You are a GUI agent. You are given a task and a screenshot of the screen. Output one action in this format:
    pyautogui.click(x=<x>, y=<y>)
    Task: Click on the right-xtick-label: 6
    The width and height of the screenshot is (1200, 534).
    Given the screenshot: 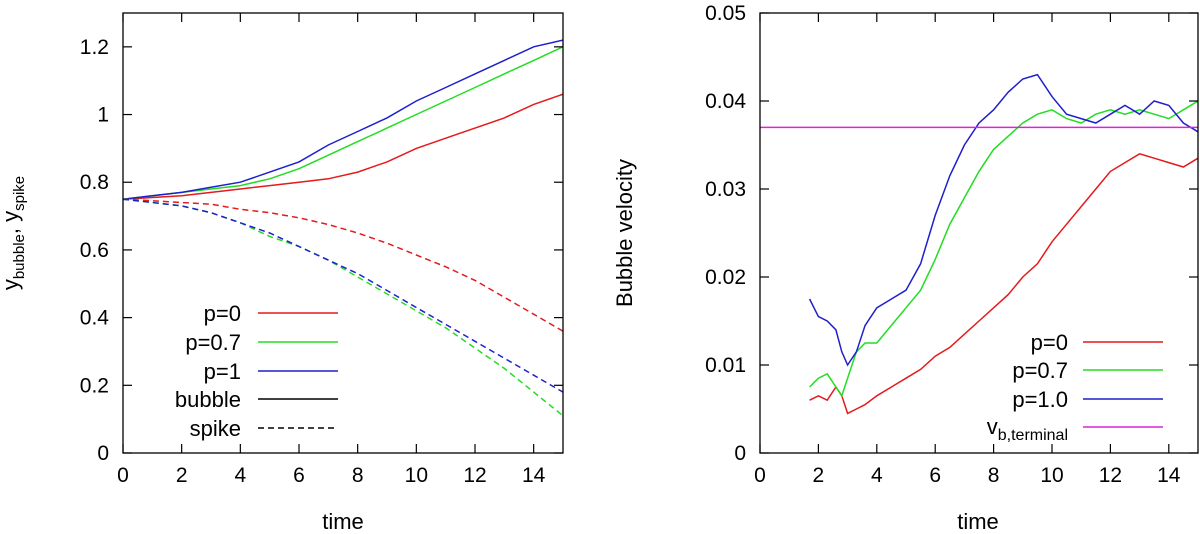 What is the action you would take?
    pyautogui.click(x=935, y=475)
    